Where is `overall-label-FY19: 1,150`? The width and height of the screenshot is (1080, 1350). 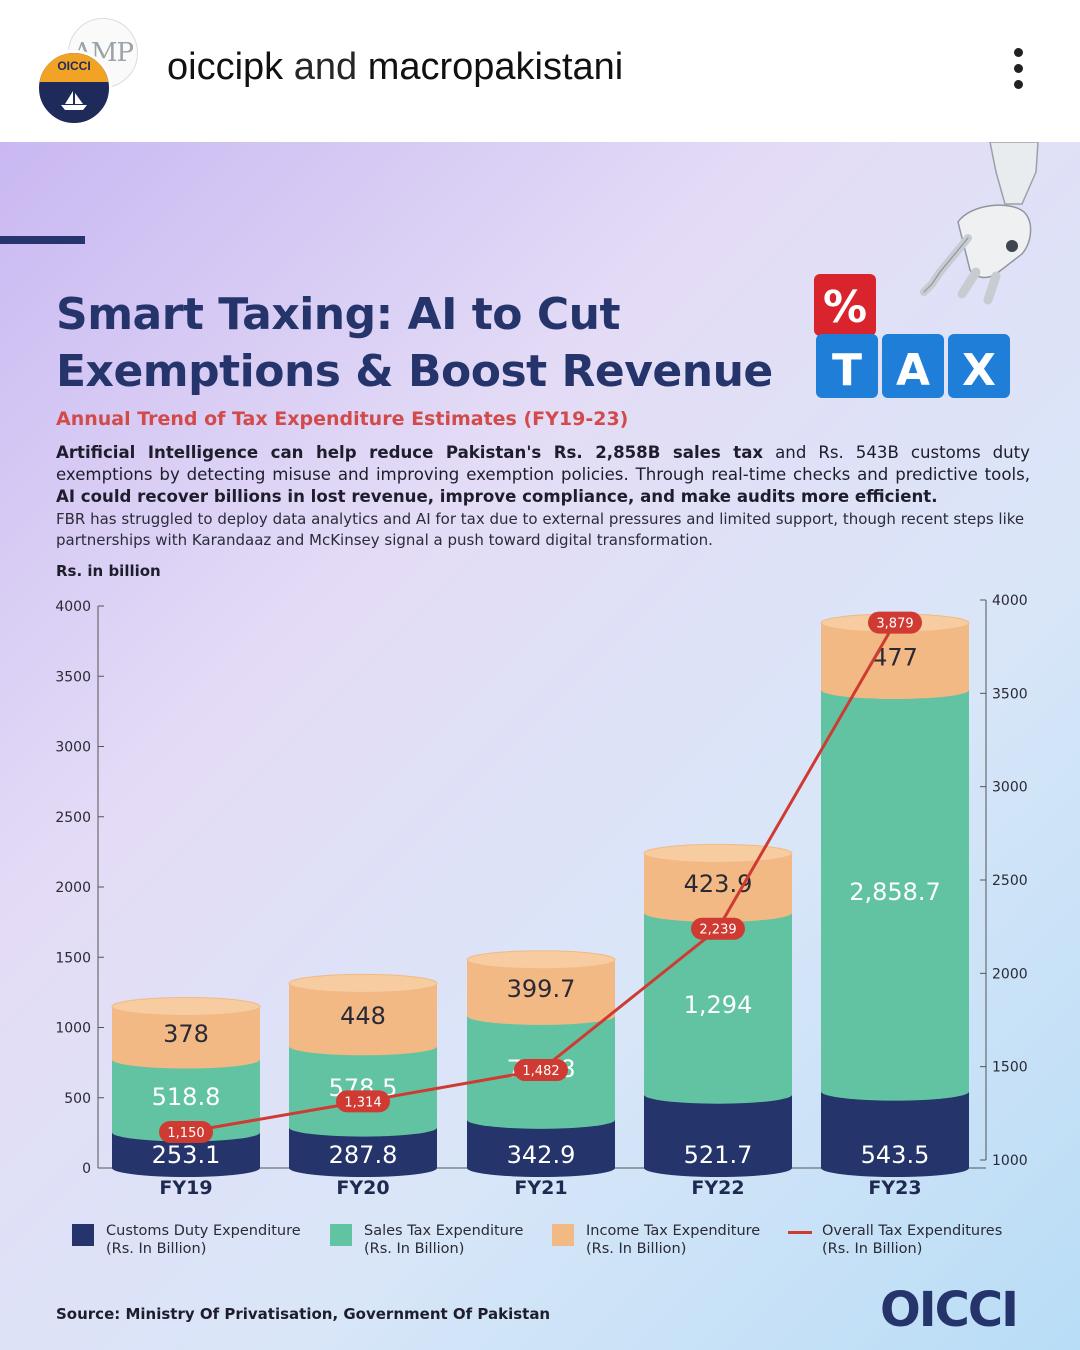
overall-label-FY19: 1,150 is located at coordinates (185, 1133).